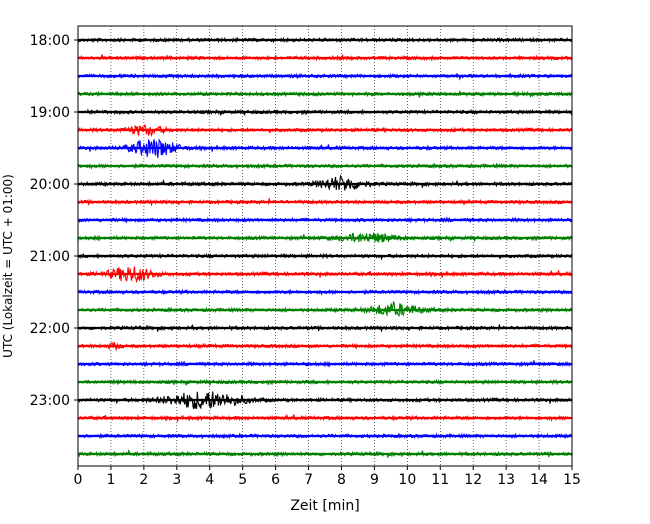  Describe the element at coordinates (242, 480) in the screenshot. I see `x-tick-label: 5` at that location.